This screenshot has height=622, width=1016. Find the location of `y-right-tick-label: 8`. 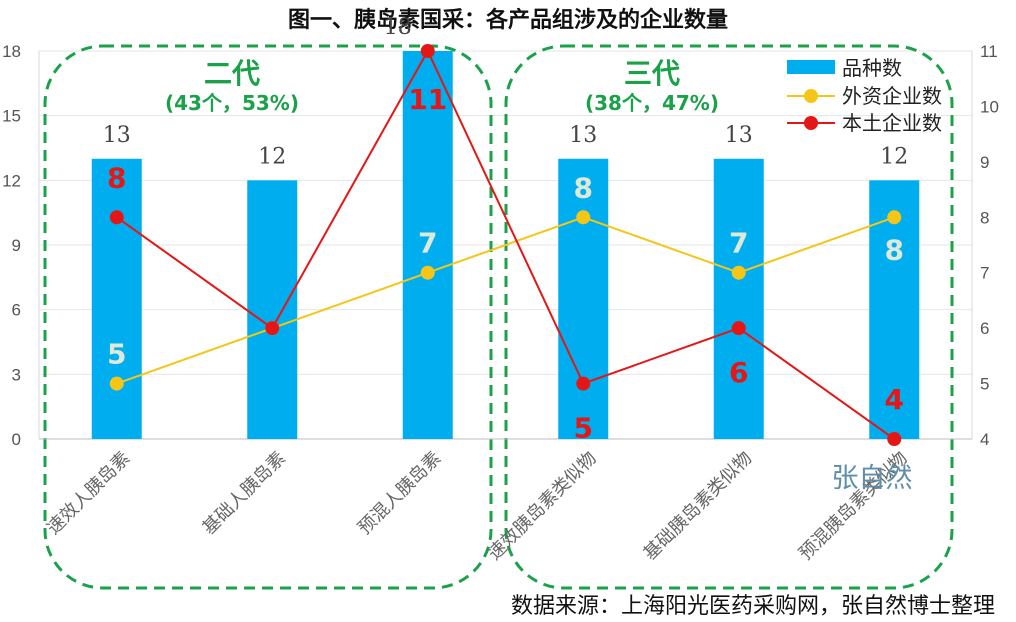

y-right-tick-label: 8 is located at coordinates (984, 217).